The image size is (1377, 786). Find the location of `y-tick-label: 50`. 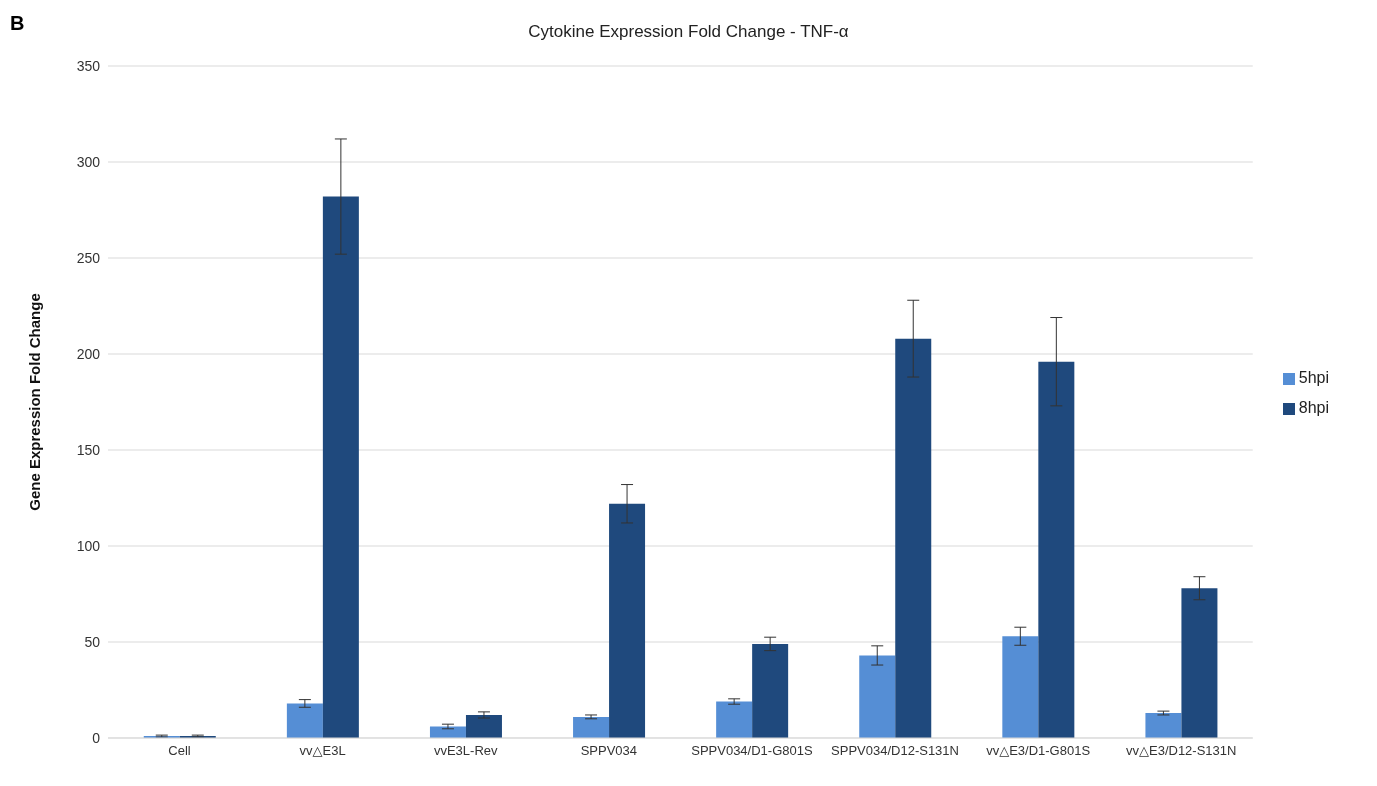

y-tick-label: 50 is located at coordinates (92, 641).